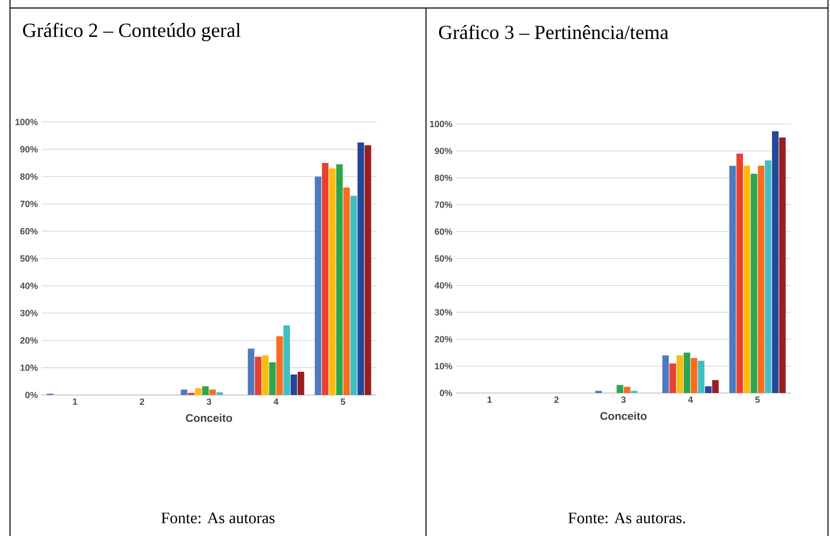 The height and width of the screenshot is (536, 830). Describe the element at coordinates (218, 518) in the screenshot. I see `source-note: Fonte: As autoras` at that location.